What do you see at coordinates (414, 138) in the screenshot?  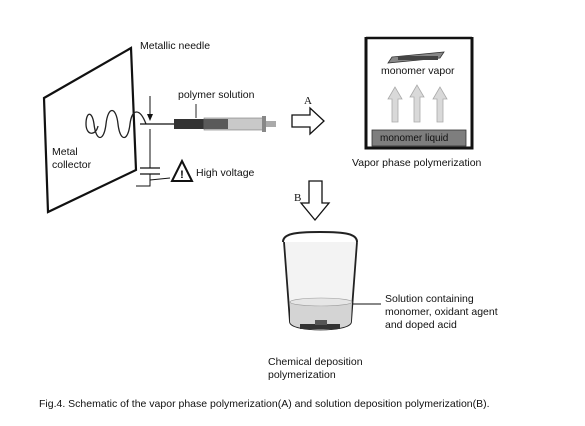 I see `monomer-liquid-label: monomer liquid` at bounding box center [414, 138].